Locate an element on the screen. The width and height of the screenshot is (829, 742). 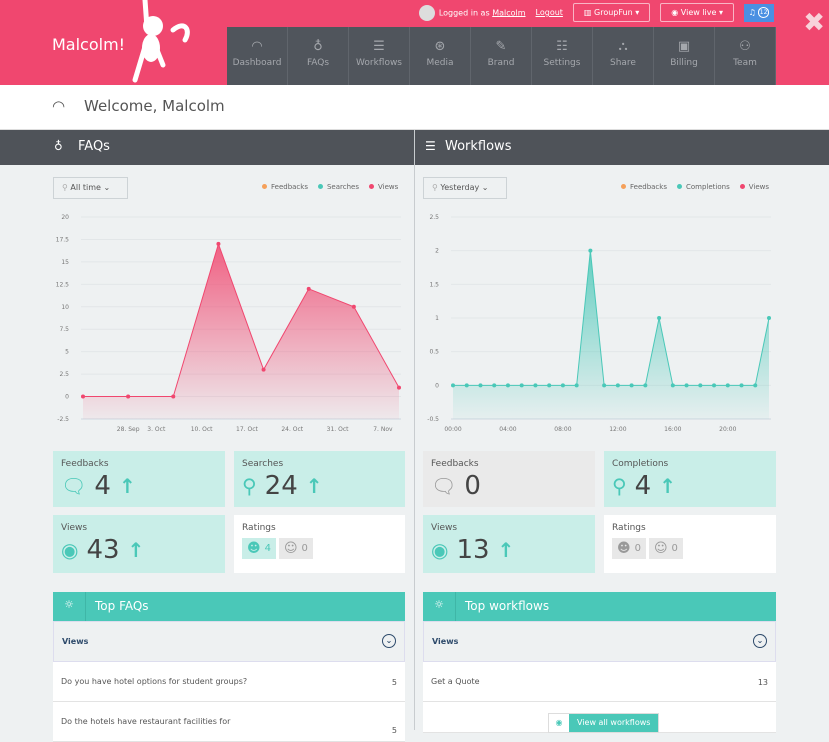
lightbulb-icon: ♁ is located at coordinates (318, 46).